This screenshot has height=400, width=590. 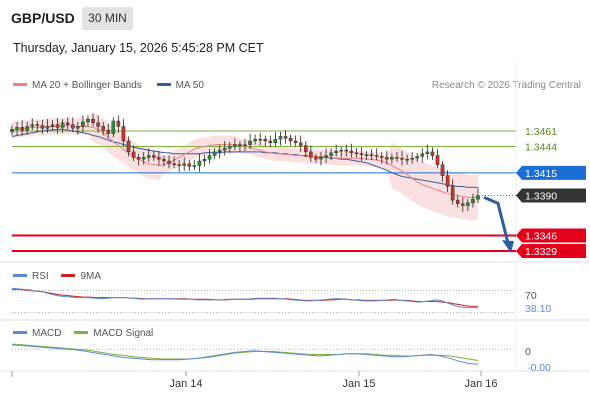 I want to click on support-price-label: 1.3346, so click(x=541, y=237).